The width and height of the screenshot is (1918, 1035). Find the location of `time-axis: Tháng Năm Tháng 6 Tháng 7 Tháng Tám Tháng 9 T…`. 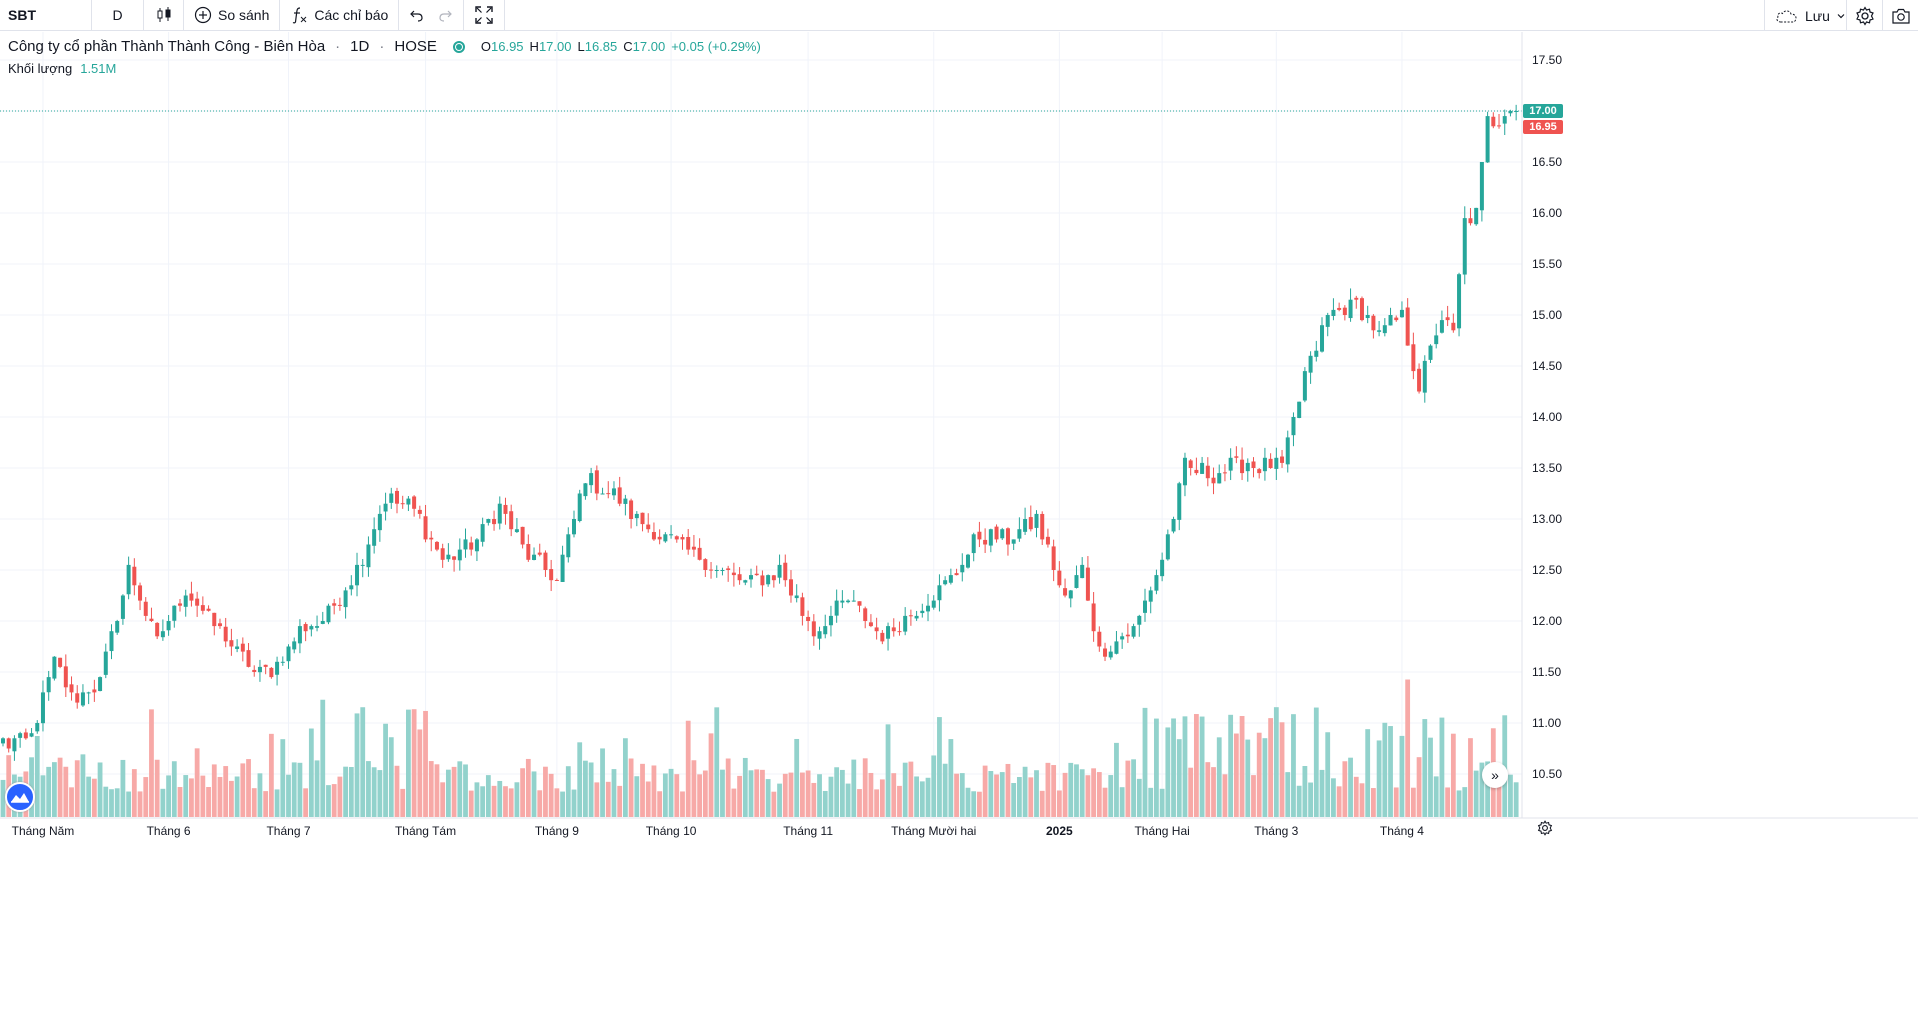

time-axis: Tháng Năm Tháng 6 Tháng 7 Tháng Tám Tháng 9 T… is located at coordinates (718, 831).